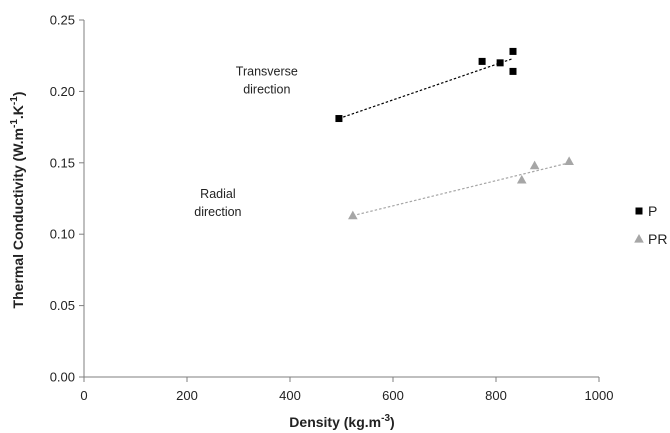 This screenshot has height=433, width=670. I want to click on x-tick-label: 0, so click(83, 395).